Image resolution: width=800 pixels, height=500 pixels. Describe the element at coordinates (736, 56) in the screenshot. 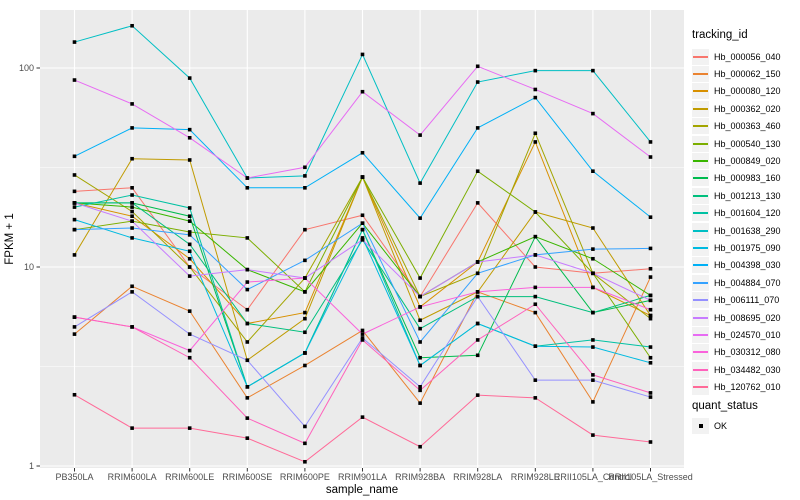

I see `legend-item: Hb_000056_040` at that location.